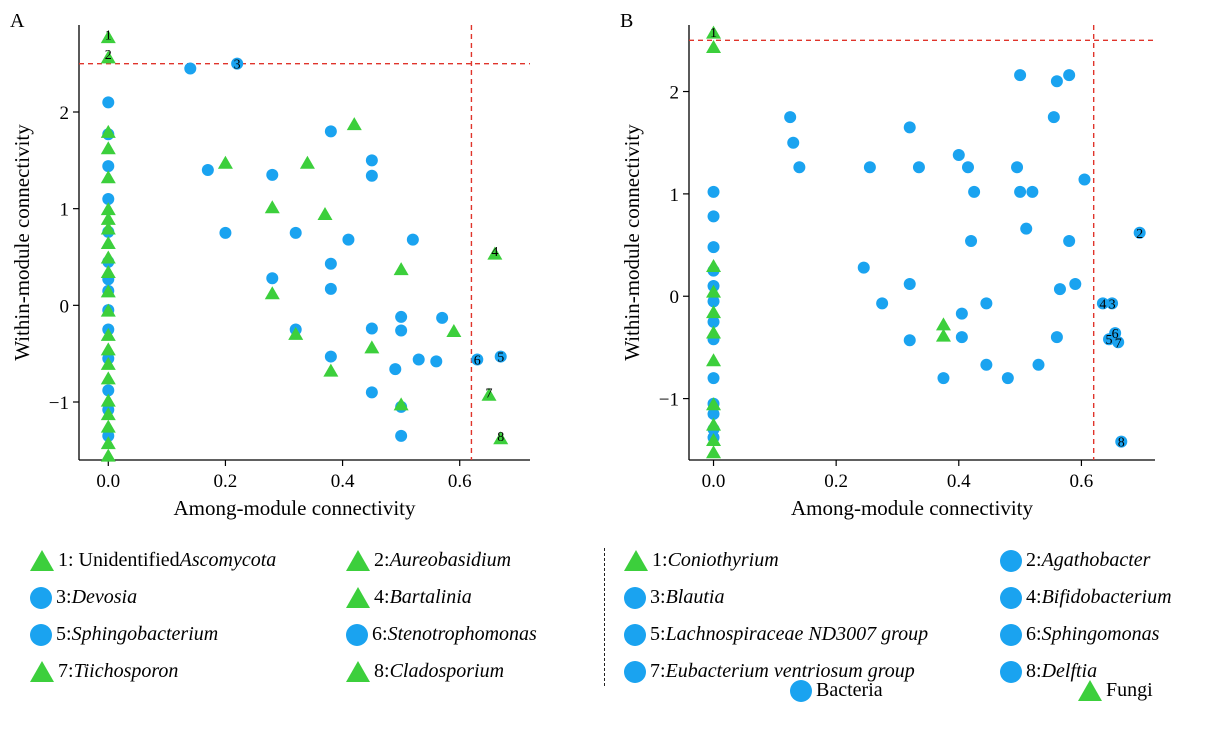 The image size is (1212, 729). What do you see at coordinates (228, 560) in the screenshot?
I see `legend-item-taxon: Ascomycota` at bounding box center [228, 560].